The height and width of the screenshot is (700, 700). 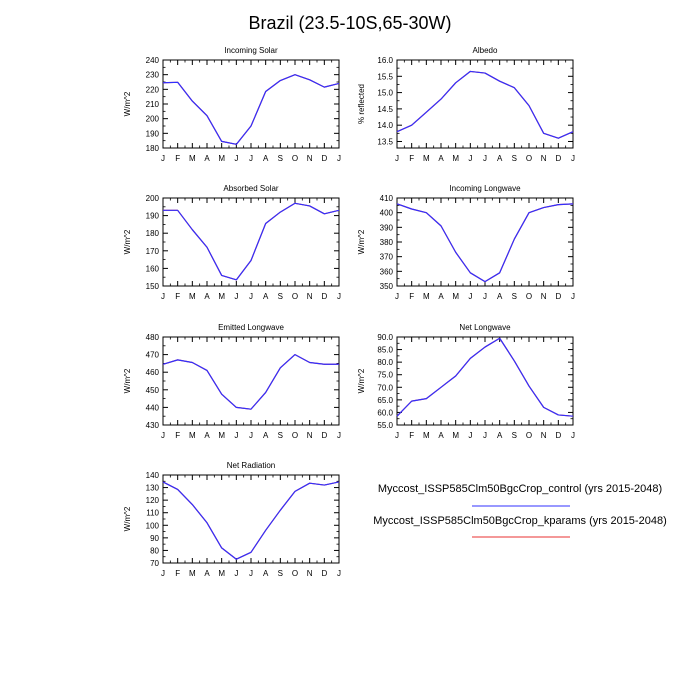 I want to click on y-tick-label: 85.0, so click(x=385, y=350).